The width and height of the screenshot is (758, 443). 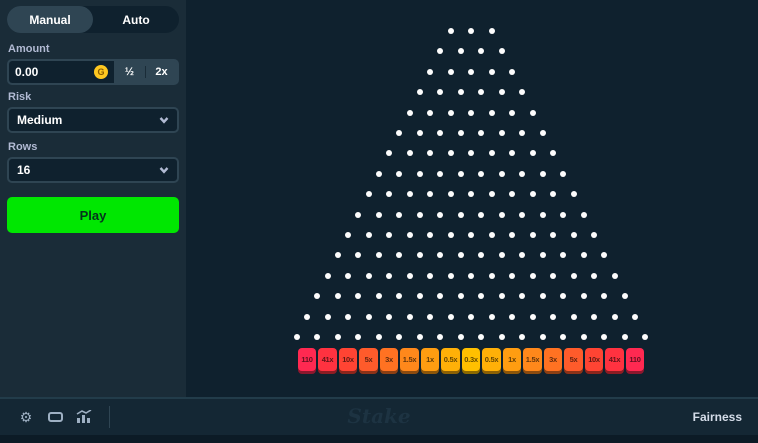 What do you see at coordinates (93, 215) in the screenshot?
I see `play-button: Play` at bounding box center [93, 215].